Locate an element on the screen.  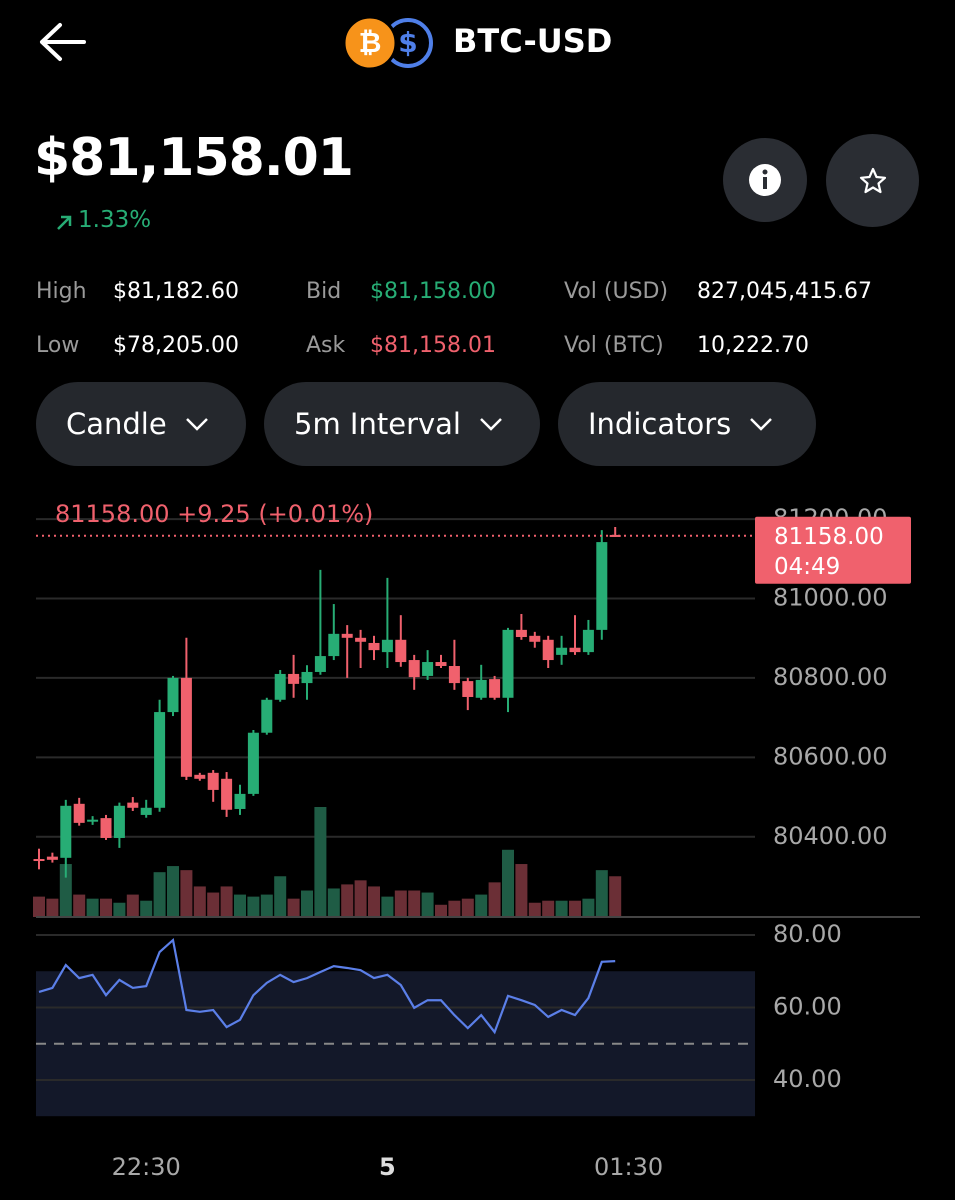
stat-value: 827,045,415.67 is located at coordinates (784, 291).